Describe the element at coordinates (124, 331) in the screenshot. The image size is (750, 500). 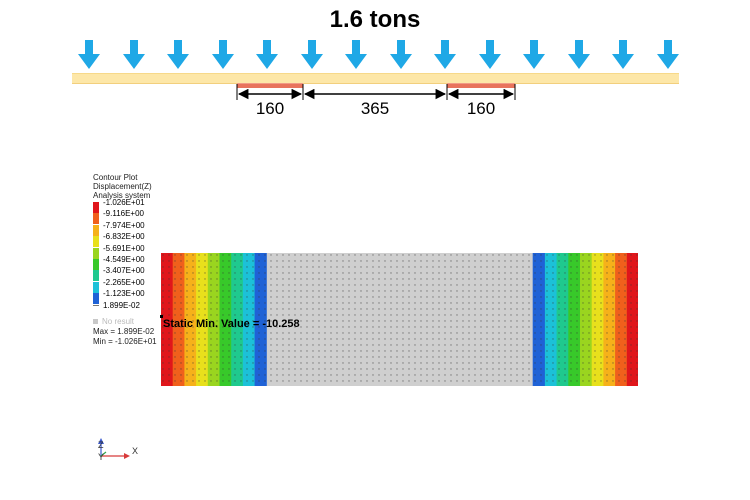
I see `legend-max: Max = 1.899E-02` at that location.